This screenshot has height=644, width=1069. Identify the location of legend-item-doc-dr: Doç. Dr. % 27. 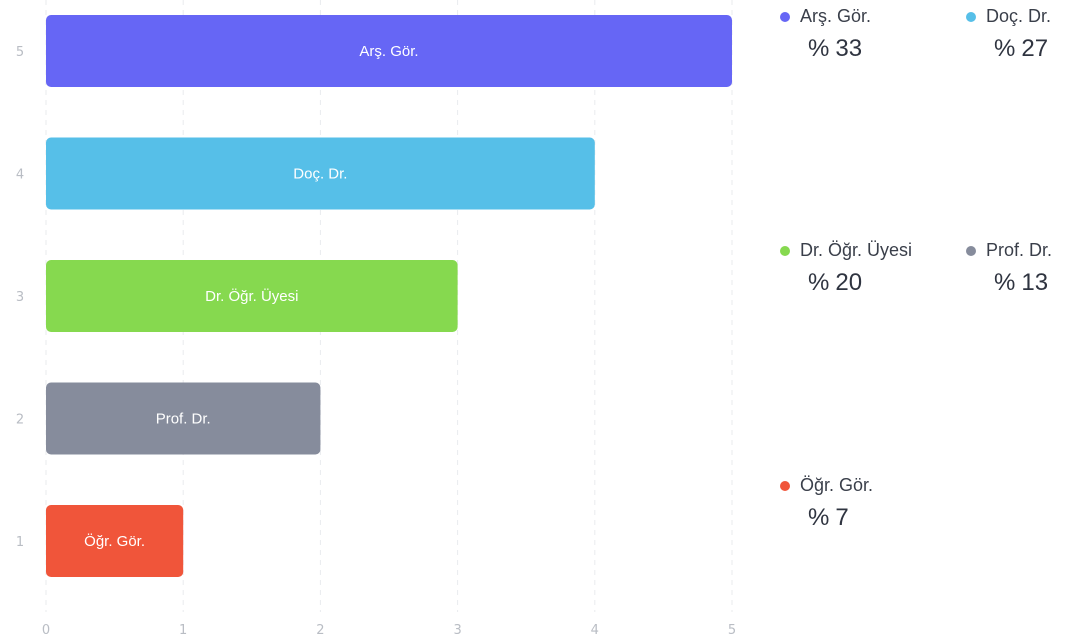
(1017, 34).